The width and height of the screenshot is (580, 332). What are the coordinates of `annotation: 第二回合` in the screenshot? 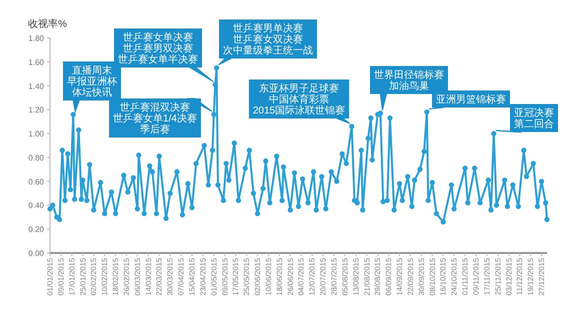 It's located at (534, 124).